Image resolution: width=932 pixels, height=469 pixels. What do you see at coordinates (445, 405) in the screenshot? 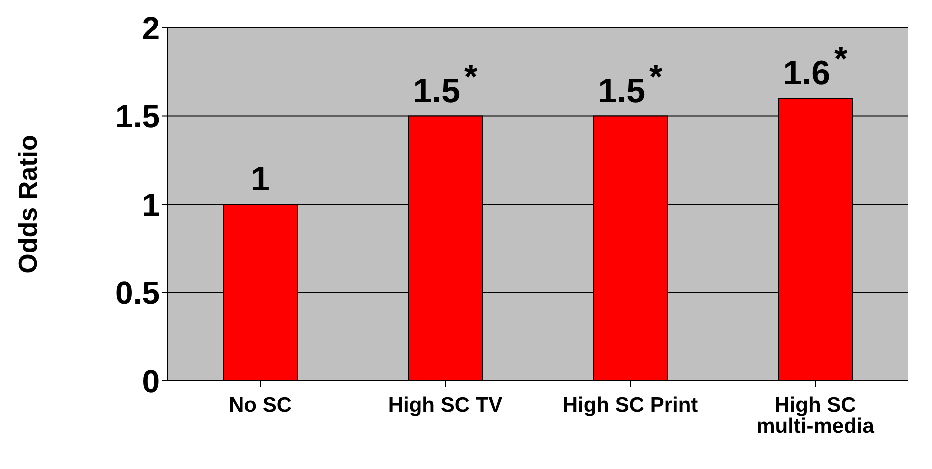
I see `x-tick-label: High SC TV` at bounding box center [445, 405].